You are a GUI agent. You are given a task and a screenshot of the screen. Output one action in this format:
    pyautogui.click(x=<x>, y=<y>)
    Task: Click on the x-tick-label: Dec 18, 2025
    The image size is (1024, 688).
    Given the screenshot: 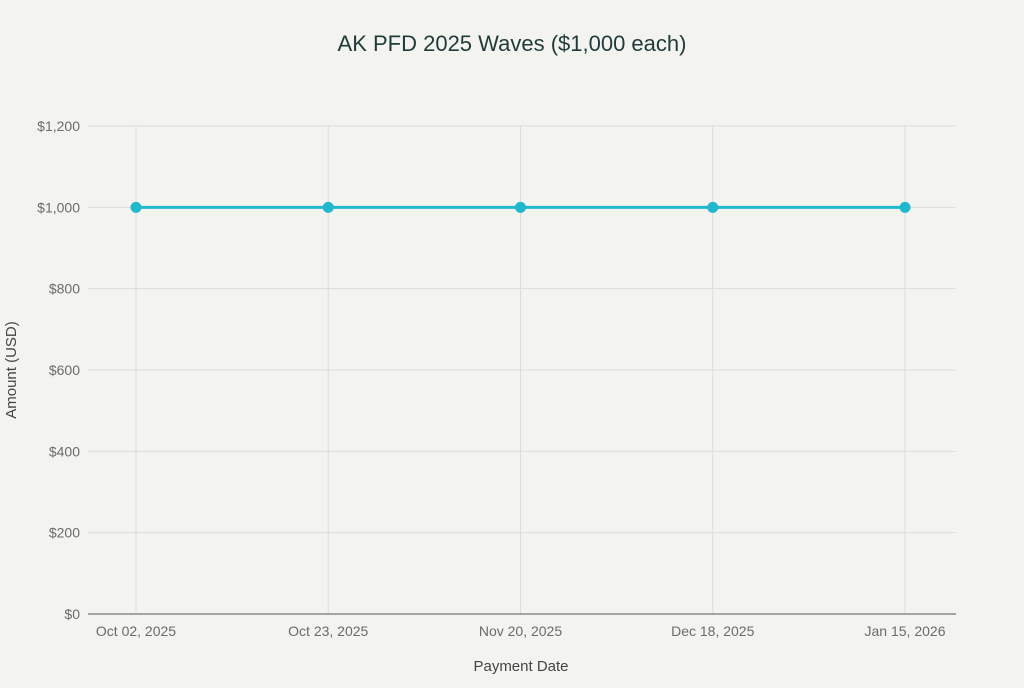 What is the action you would take?
    pyautogui.click(x=712, y=631)
    